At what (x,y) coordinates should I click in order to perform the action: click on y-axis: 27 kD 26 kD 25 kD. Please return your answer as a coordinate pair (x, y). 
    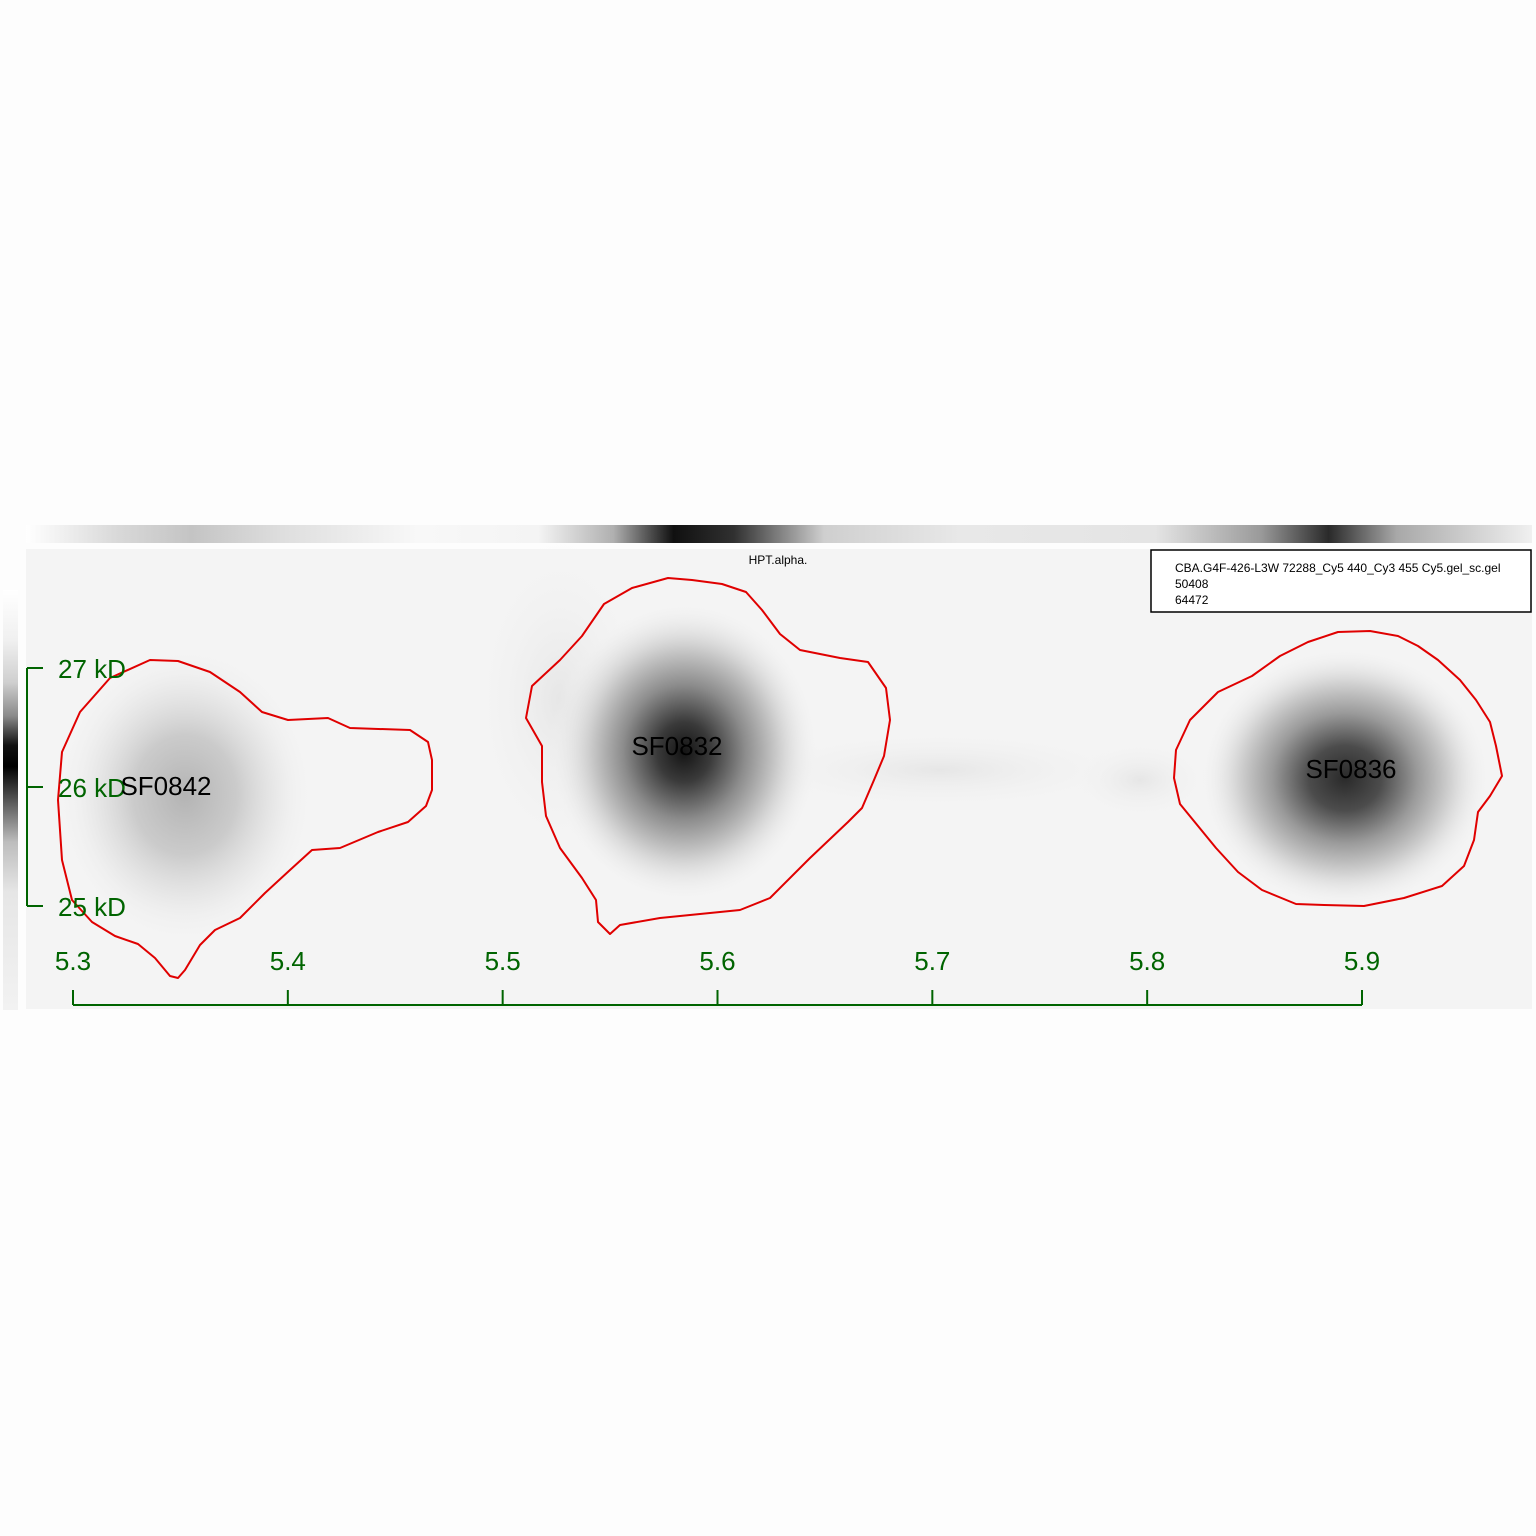
    Looking at the image, I should click on (76, 788).